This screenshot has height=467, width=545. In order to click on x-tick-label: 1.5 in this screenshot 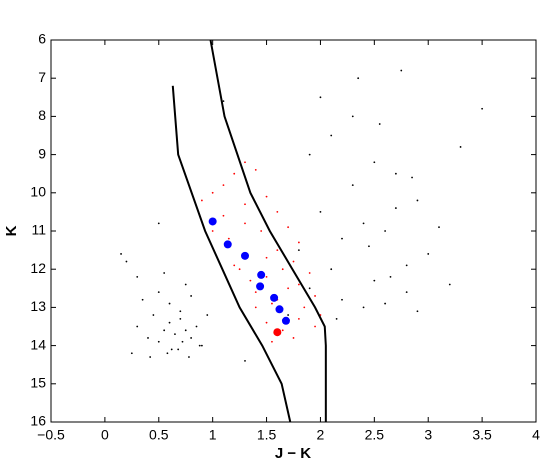, I will do `click(267, 435)`.